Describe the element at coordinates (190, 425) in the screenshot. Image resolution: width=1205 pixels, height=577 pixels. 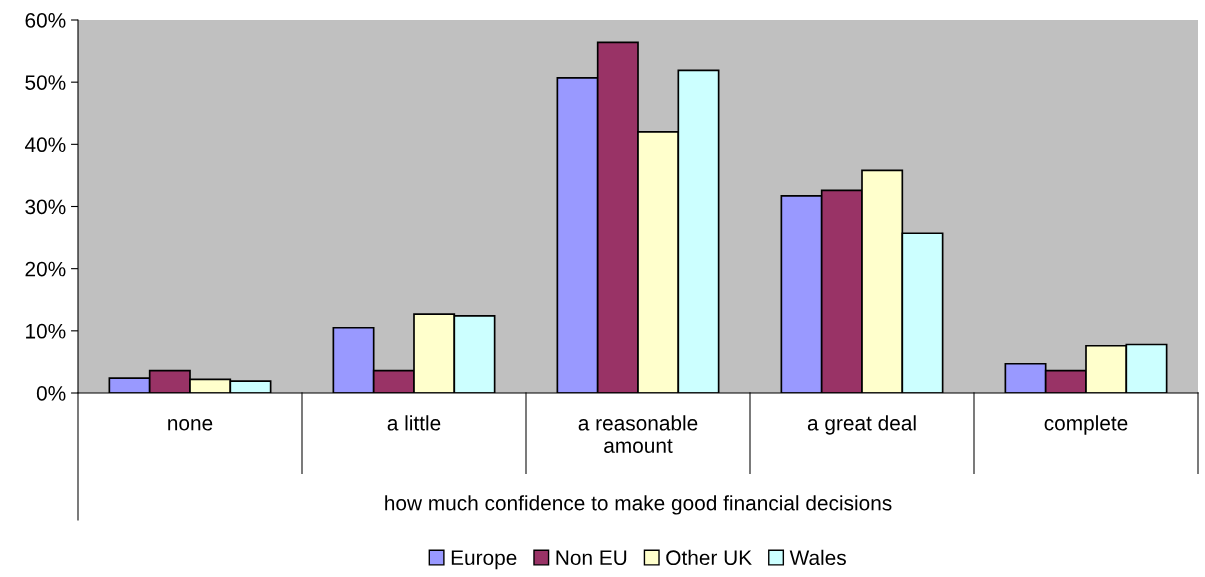
I see `x-tick-label: none` at that location.